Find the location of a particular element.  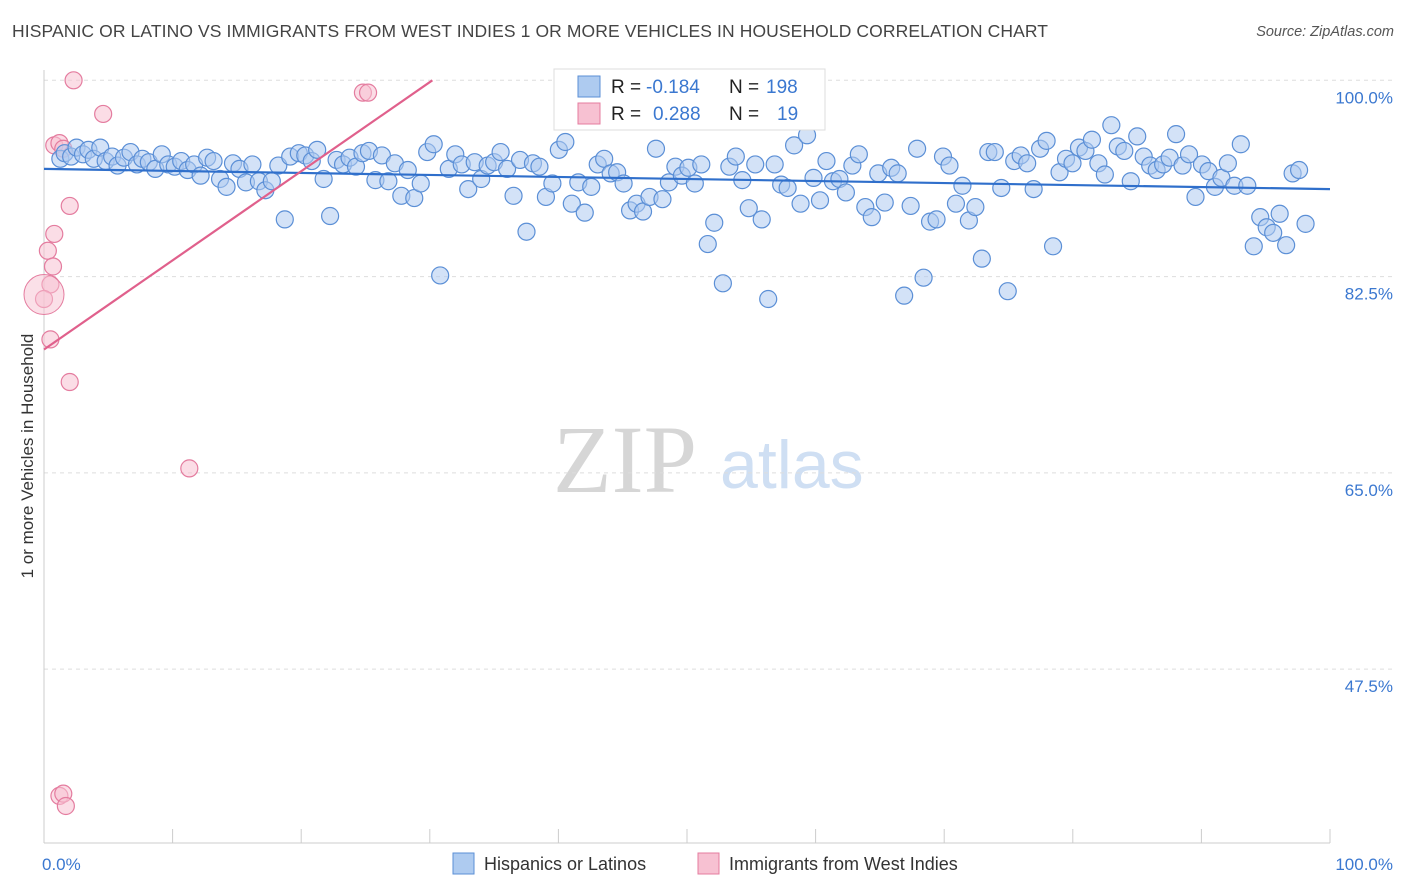

y-axis-tick-labels: 100.0% 82.5% 65.0% 47.5% is located at coordinates (1364, 392).